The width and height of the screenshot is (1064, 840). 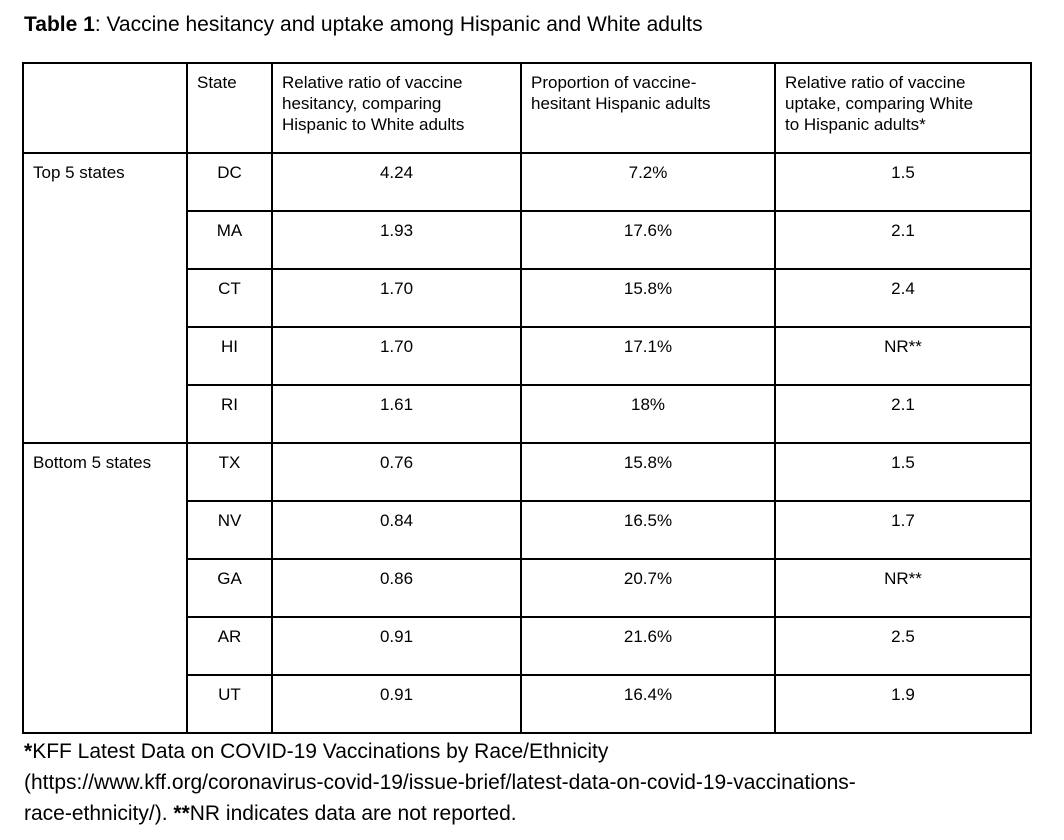 I want to click on header-group, so click(x=105, y=108).